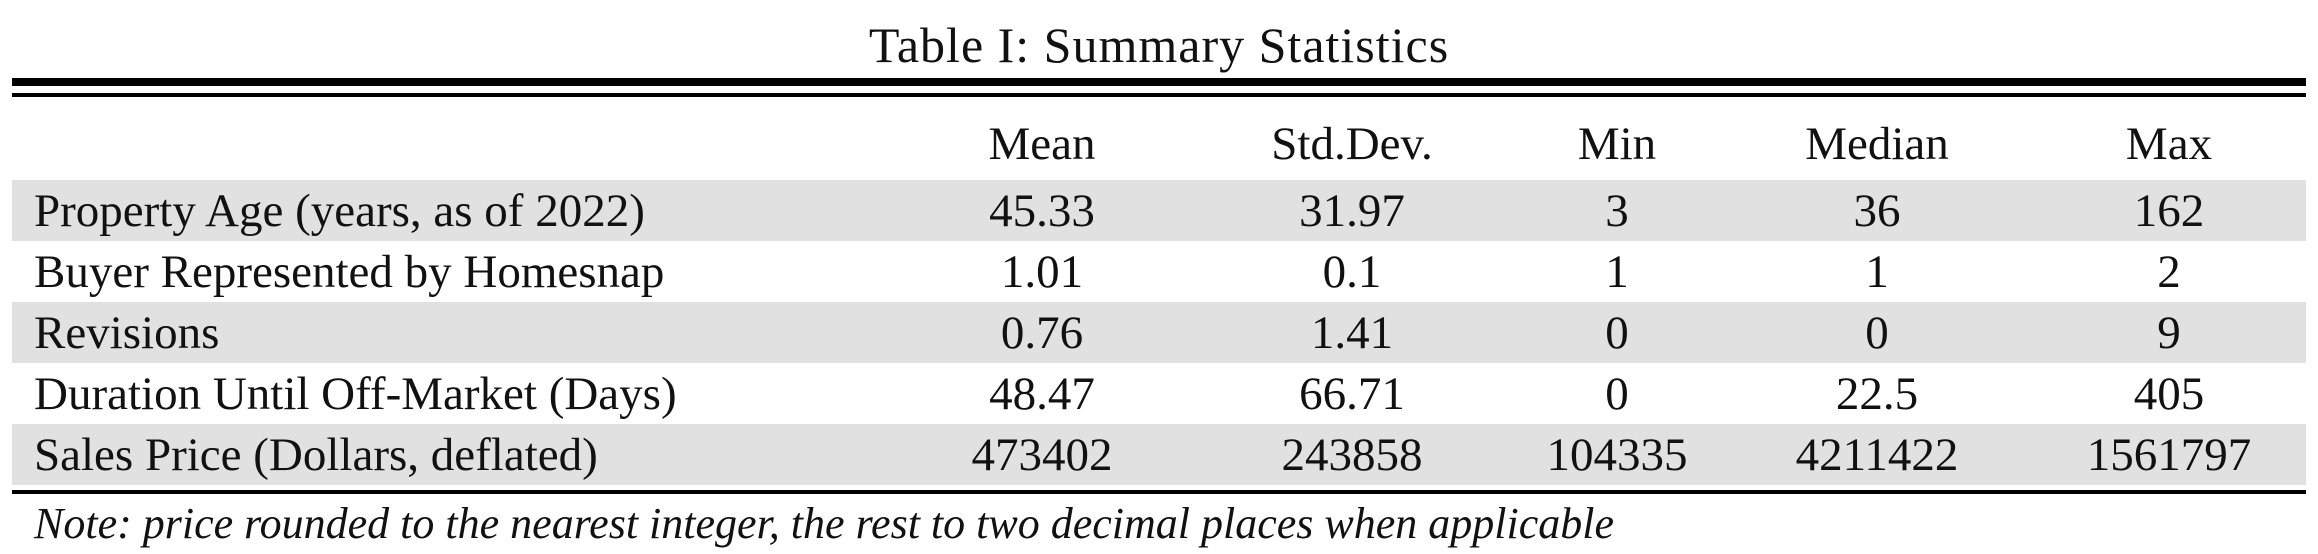 The image size is (2318, 554). Describe the element at coordinates (1352, 210) in the screenshot. I see `cell-std-dev: 31.97` at that location.